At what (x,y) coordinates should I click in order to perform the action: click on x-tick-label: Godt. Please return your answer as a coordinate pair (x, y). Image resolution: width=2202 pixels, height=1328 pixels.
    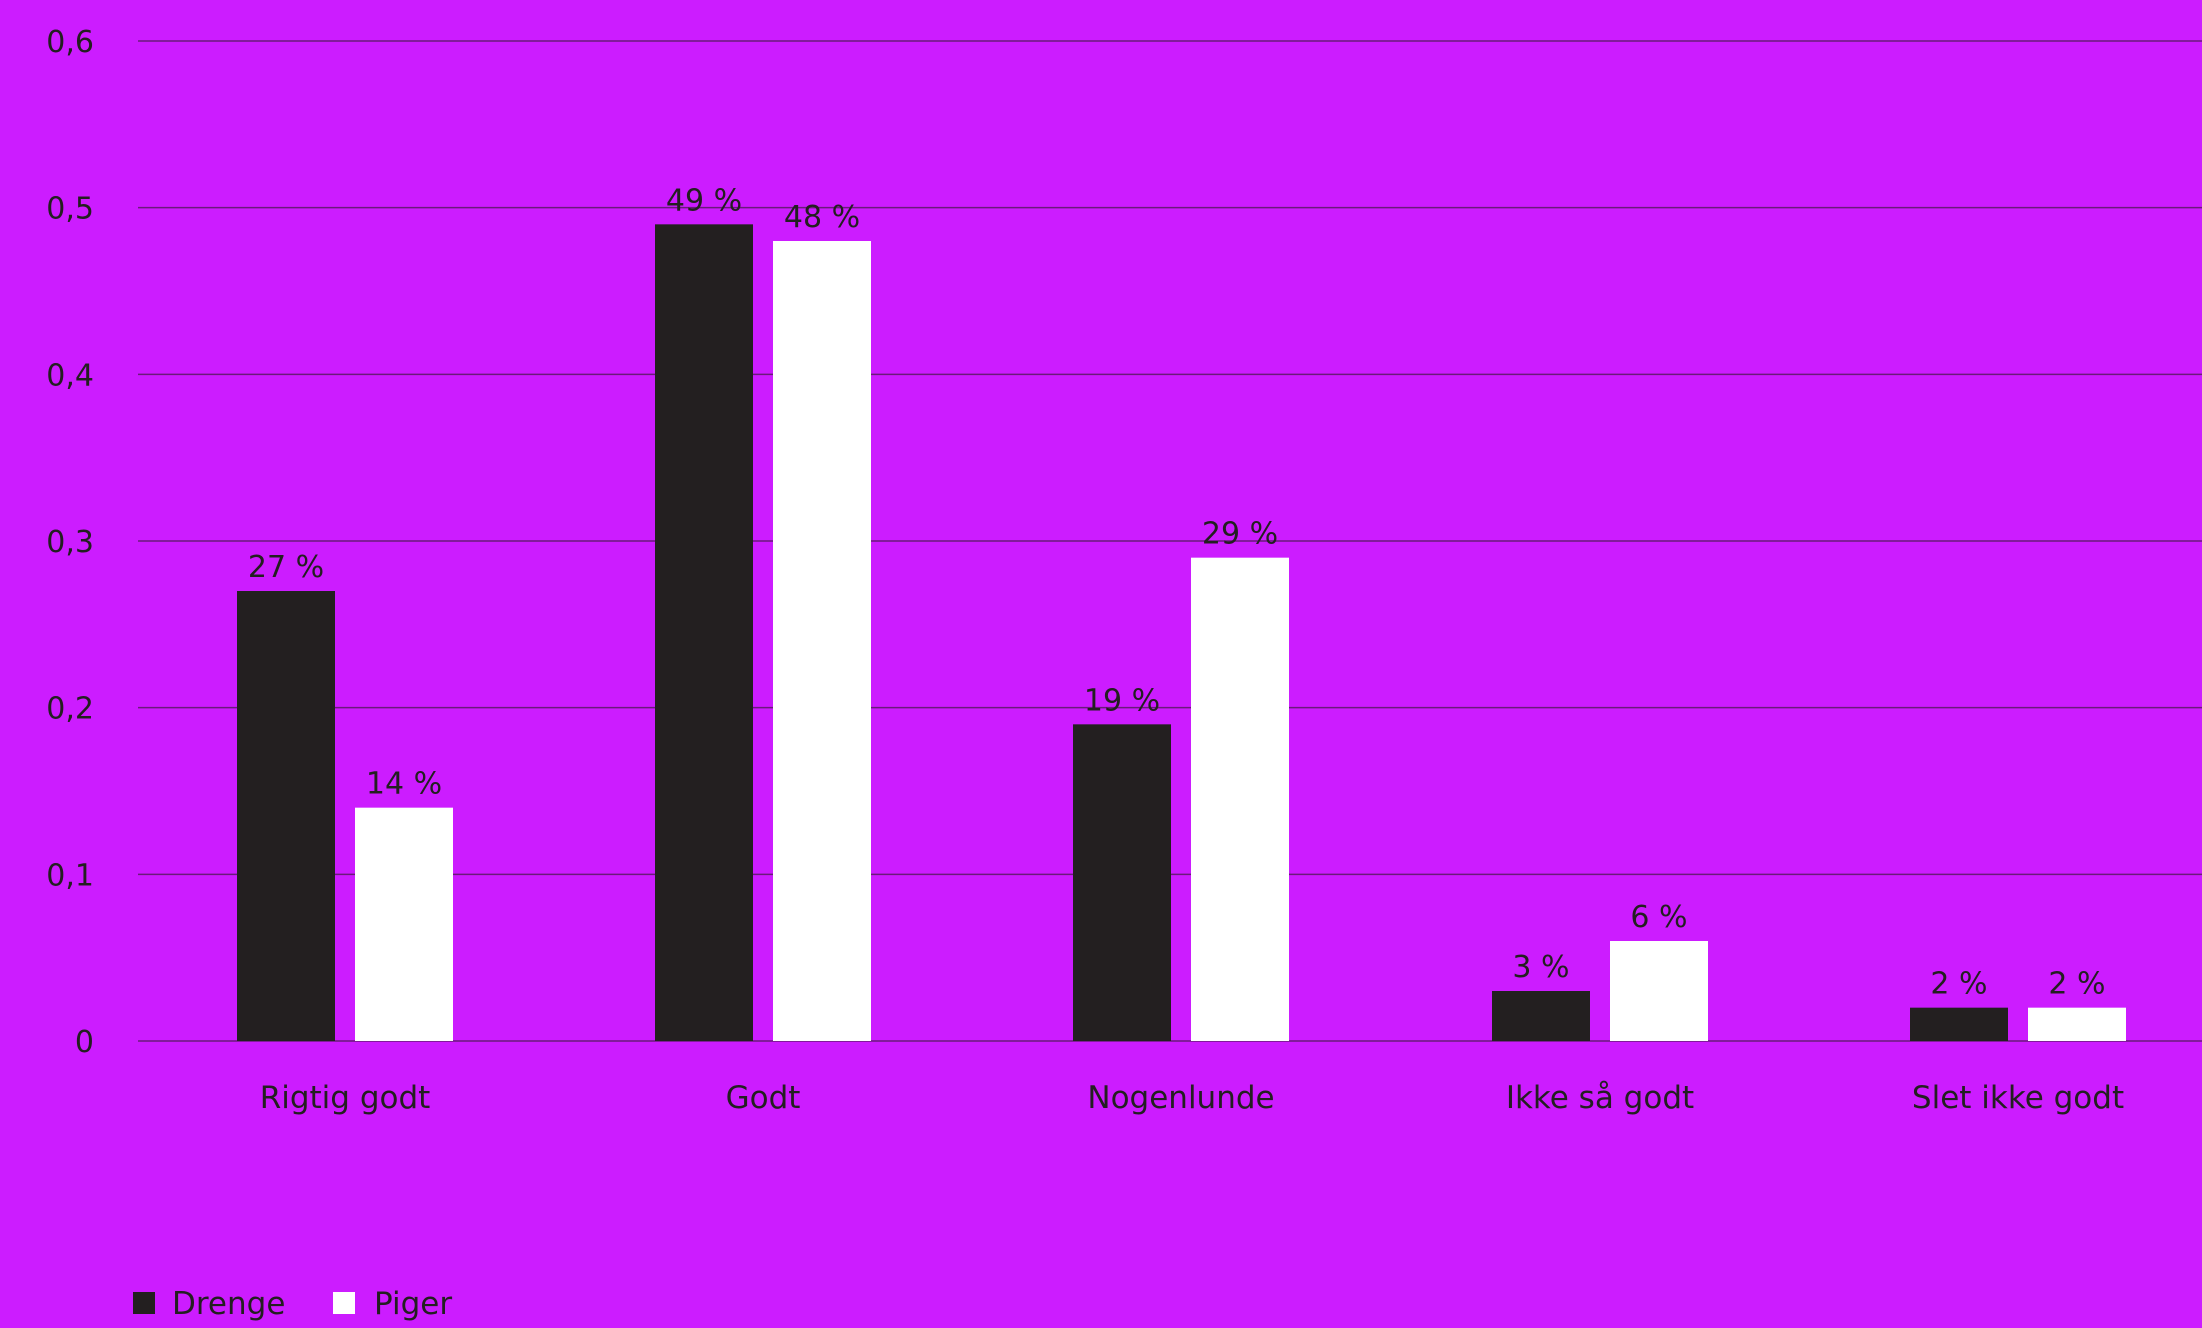
    Looking at the image, I should click on (763, 1098).